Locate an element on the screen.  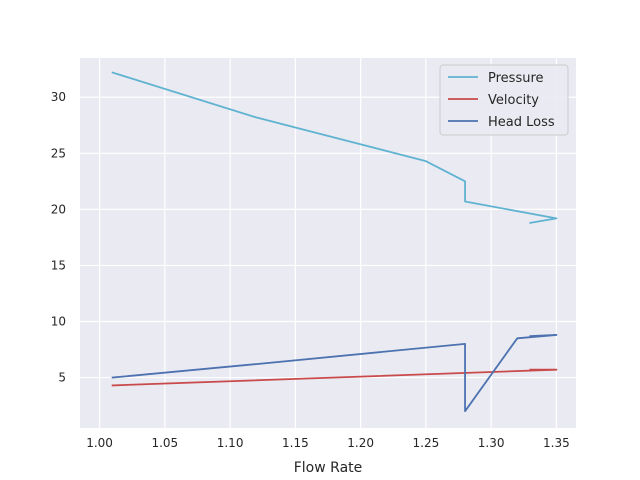
x-axis-ticks: 1.00 1.05 1.10 1.15 1.20 1.25 1.30 1.35 is located at coordinates (328, 443).